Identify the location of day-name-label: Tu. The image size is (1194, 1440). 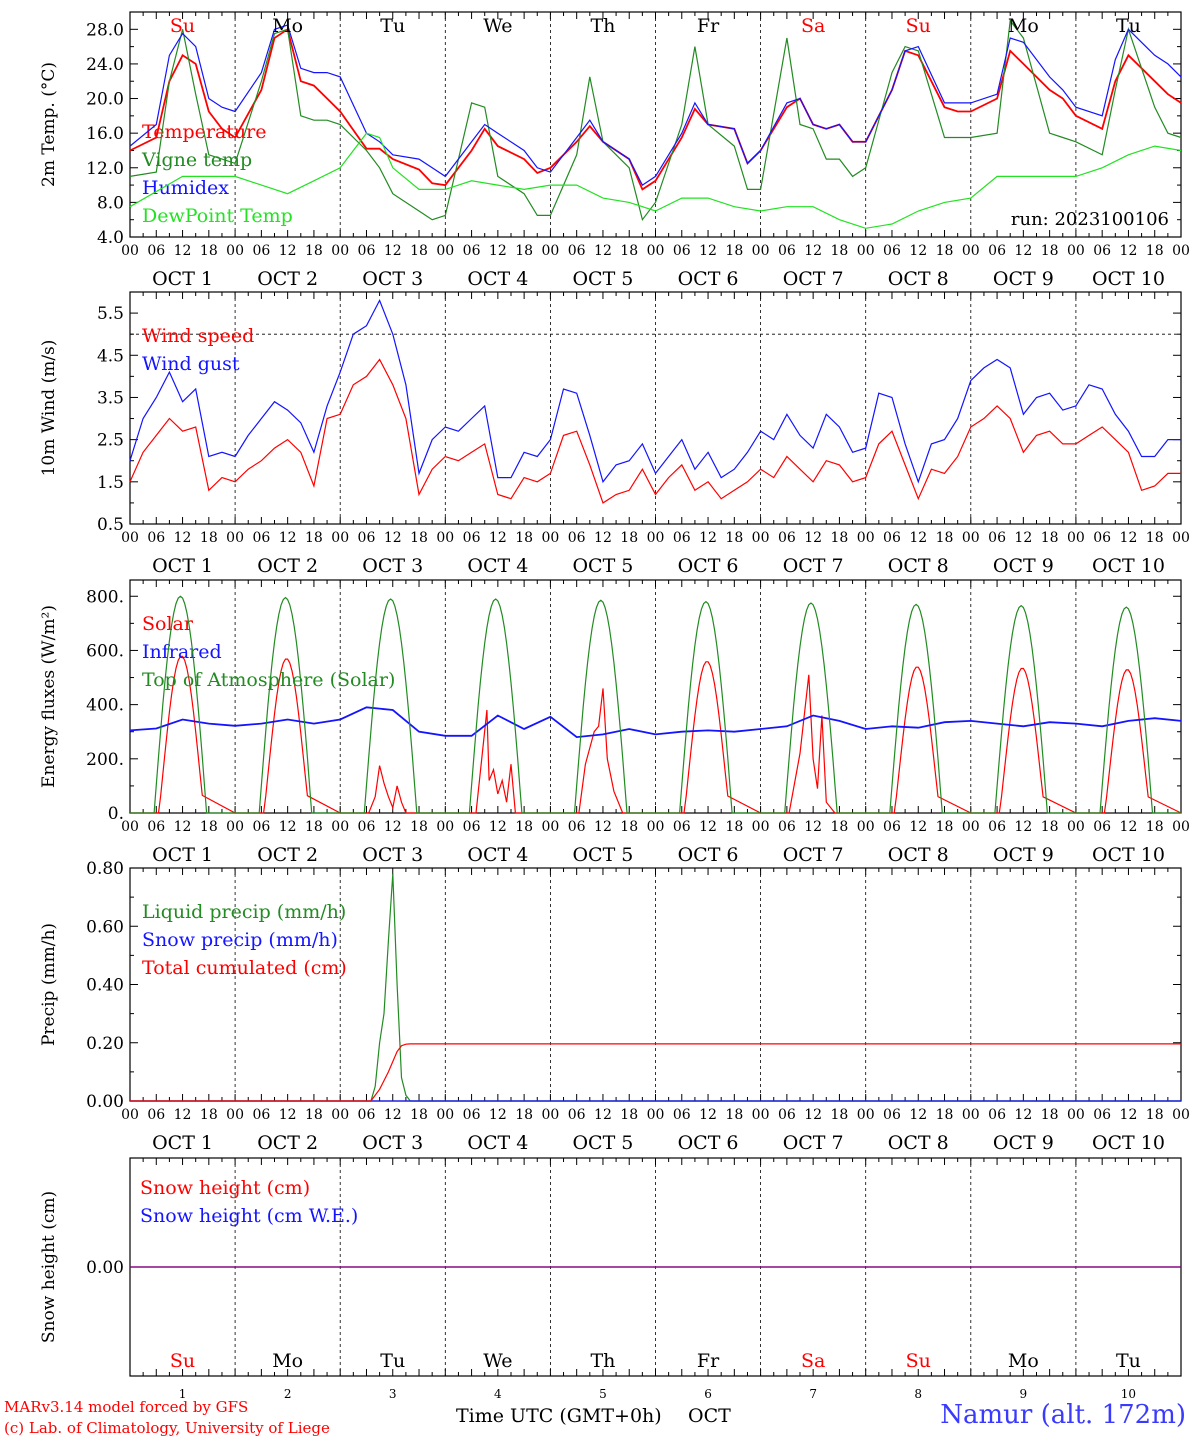
(1128, 26).